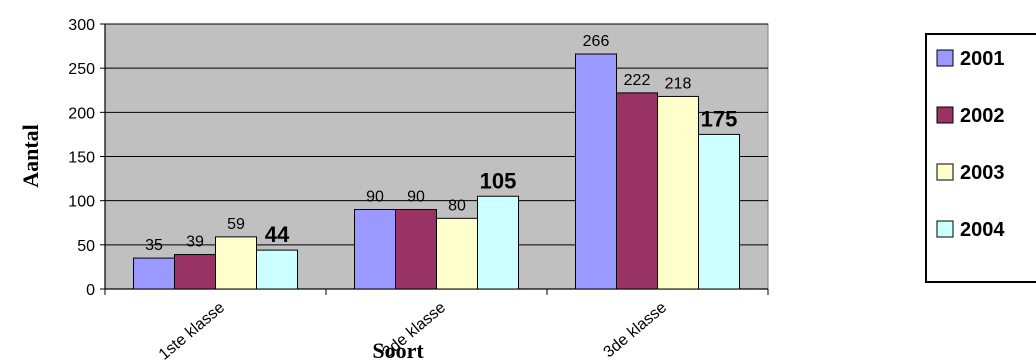  What do you see at coordinates (719, 118) in the screenshot?
I see `data-label: 175` at bounding box center [719, 118].